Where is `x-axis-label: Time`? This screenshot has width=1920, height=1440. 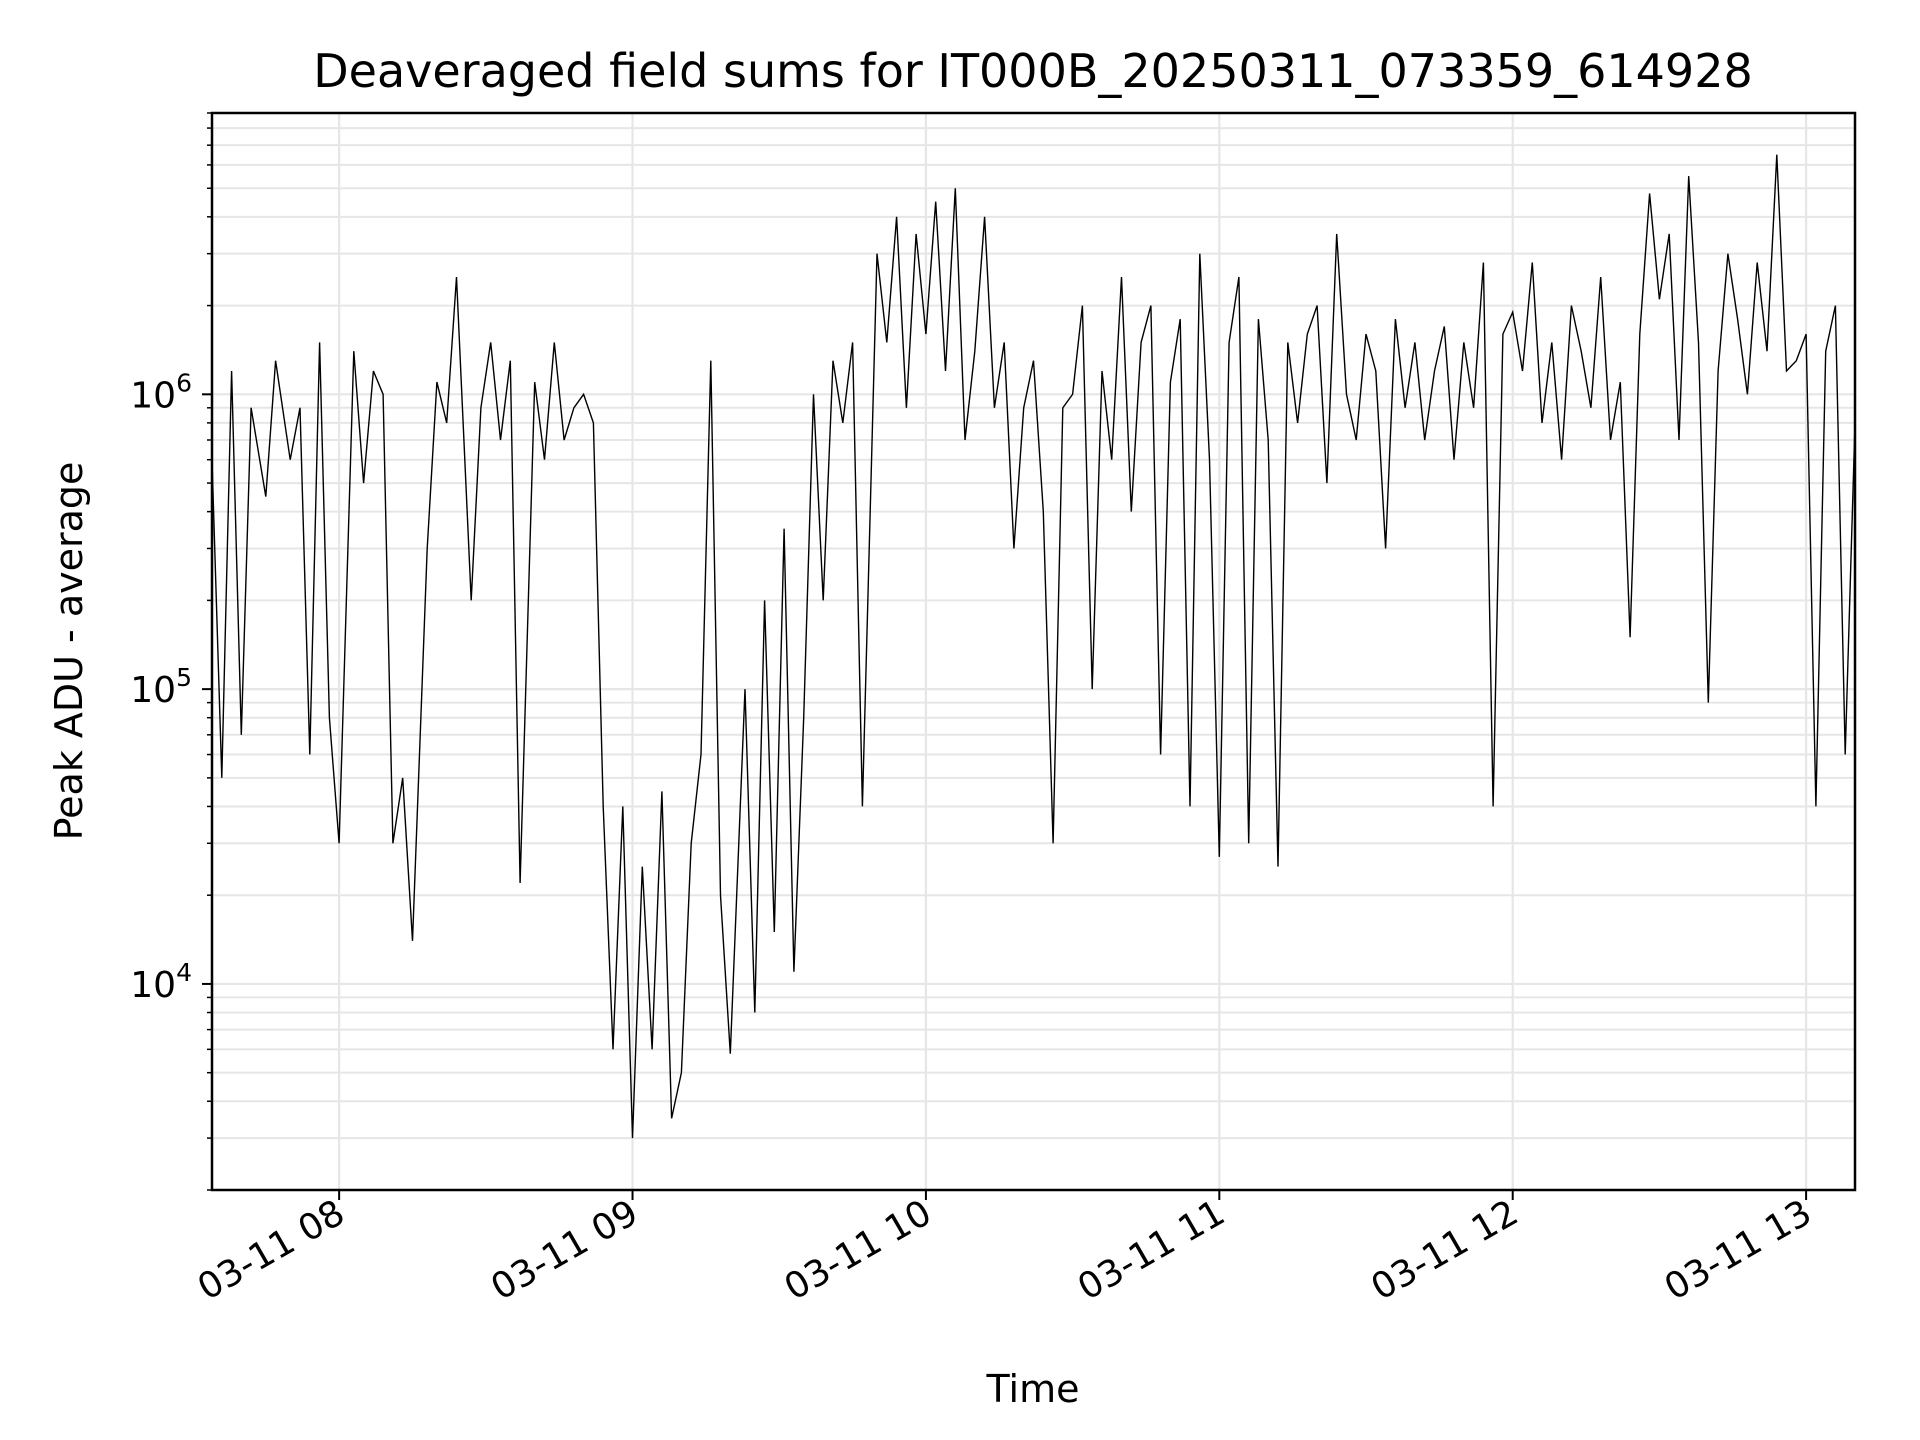 x-axis-label: Time is located at coordinates (1033, 1389).